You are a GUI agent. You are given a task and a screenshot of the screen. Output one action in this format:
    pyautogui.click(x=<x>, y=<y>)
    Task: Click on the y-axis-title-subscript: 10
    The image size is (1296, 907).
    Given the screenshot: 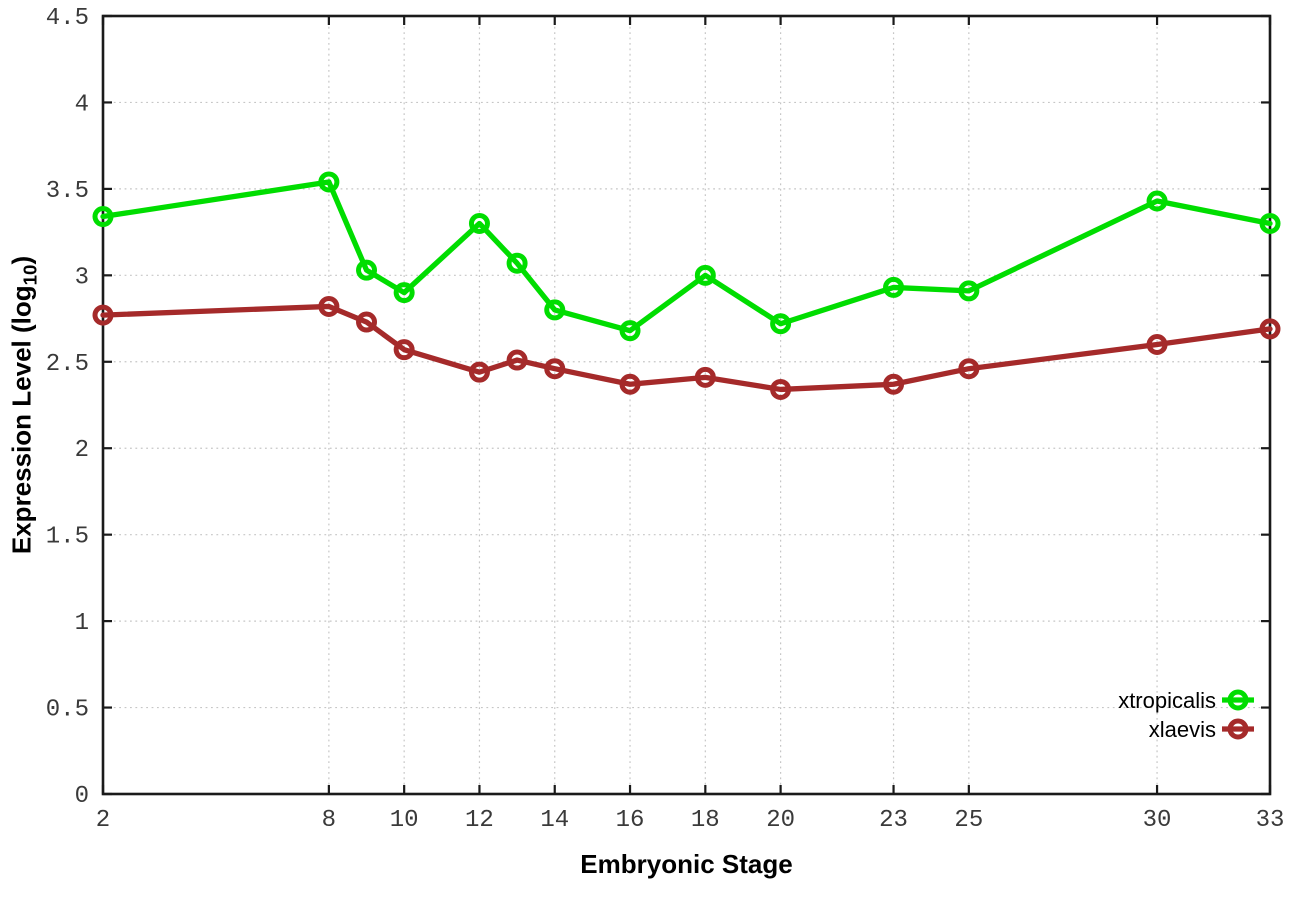 What is the action you would take?
    pyautogui.click(x=30, y=275)
    